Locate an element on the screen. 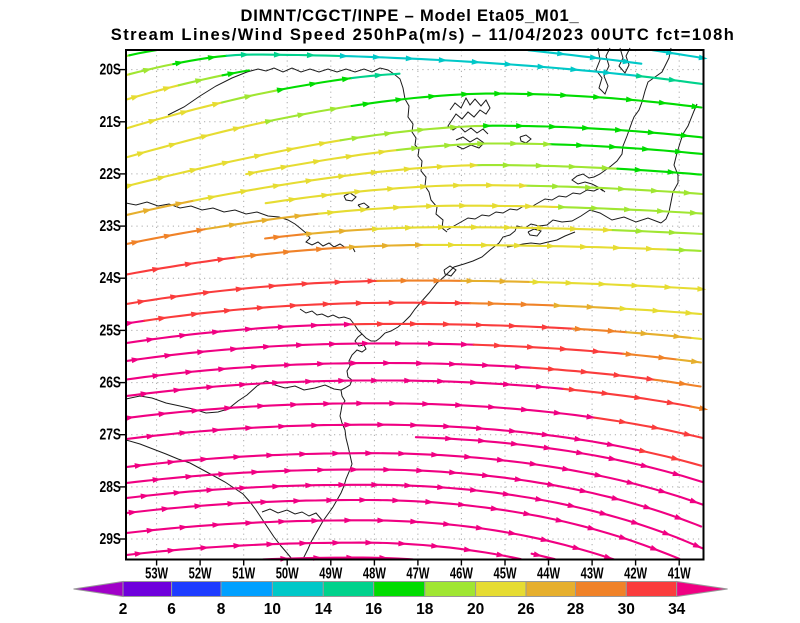  svg-text: 18 is located at coordinates (425, 609).